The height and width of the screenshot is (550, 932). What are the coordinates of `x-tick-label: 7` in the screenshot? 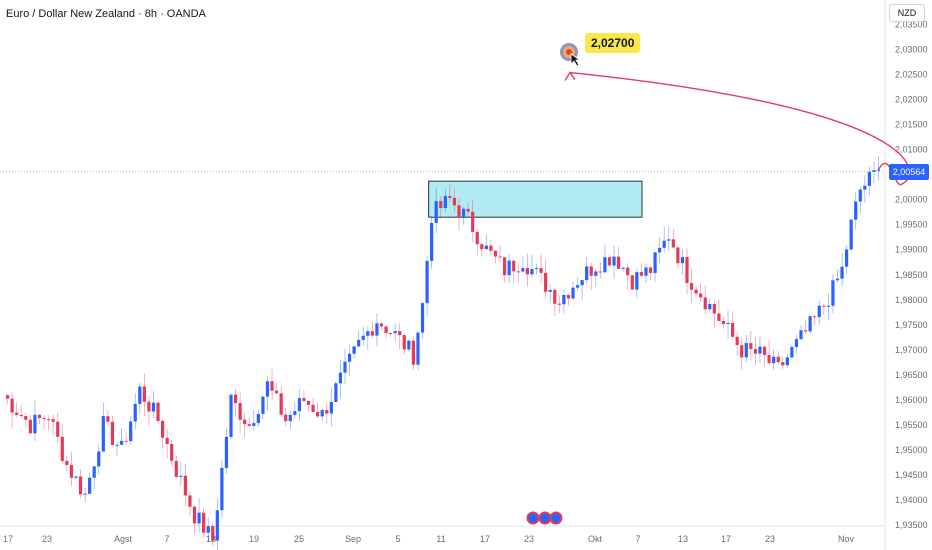 It's located at (166, 539).